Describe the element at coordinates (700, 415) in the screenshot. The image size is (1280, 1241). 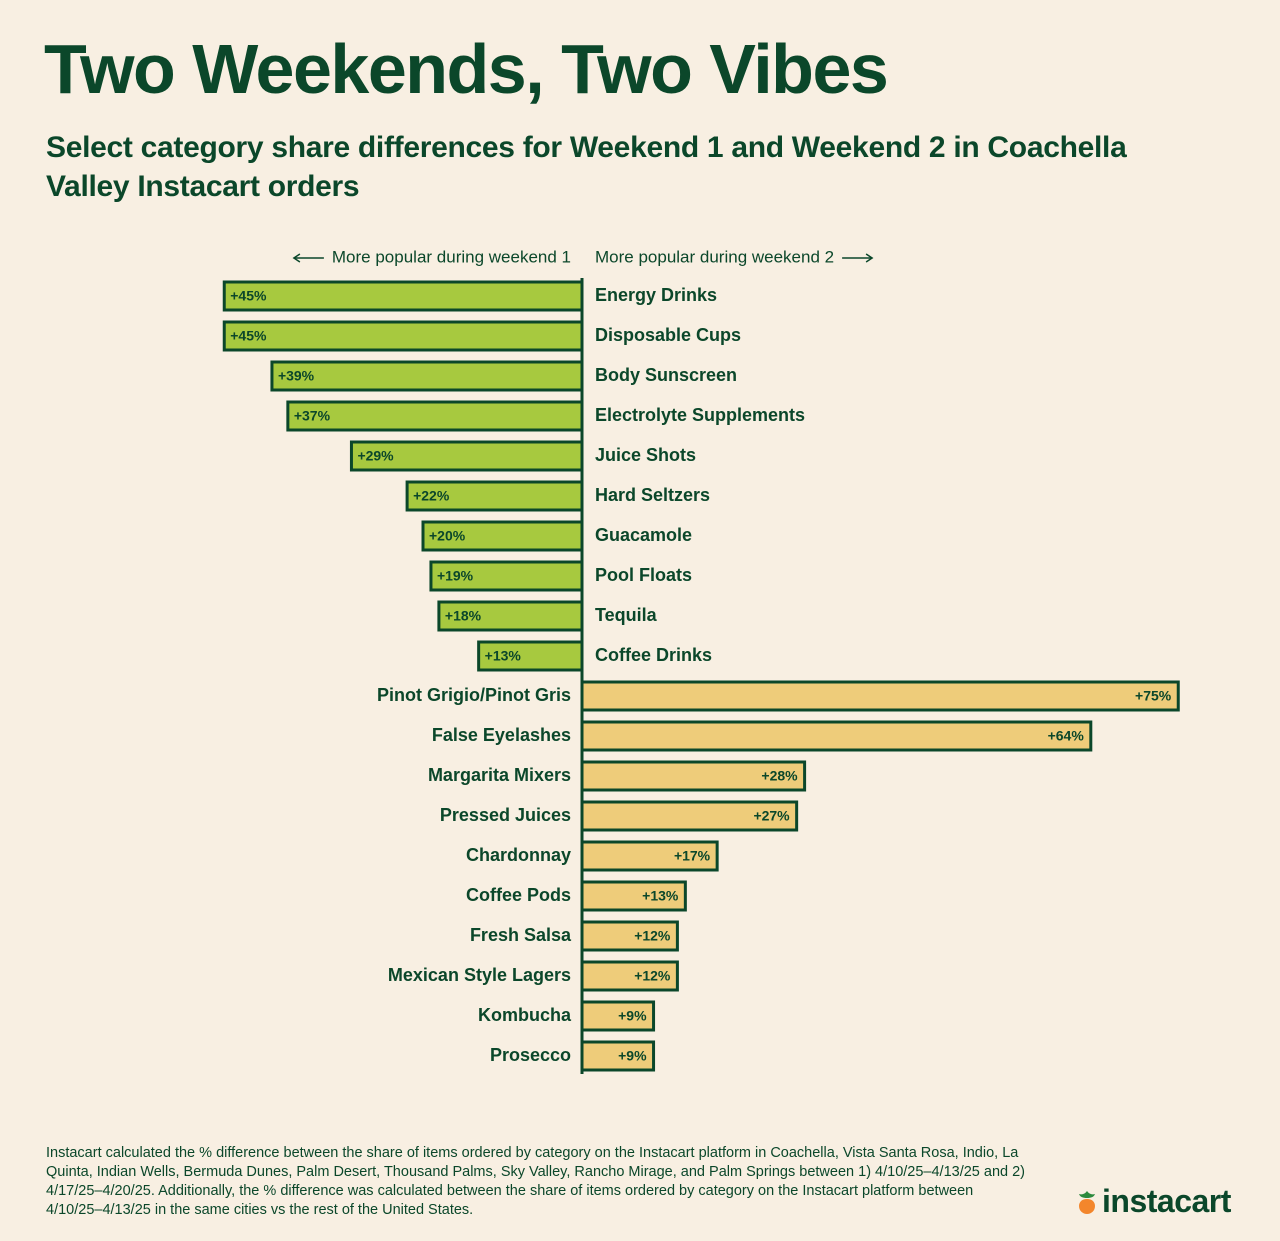
I see `category-label: Electrolyte Supplements` at that location.